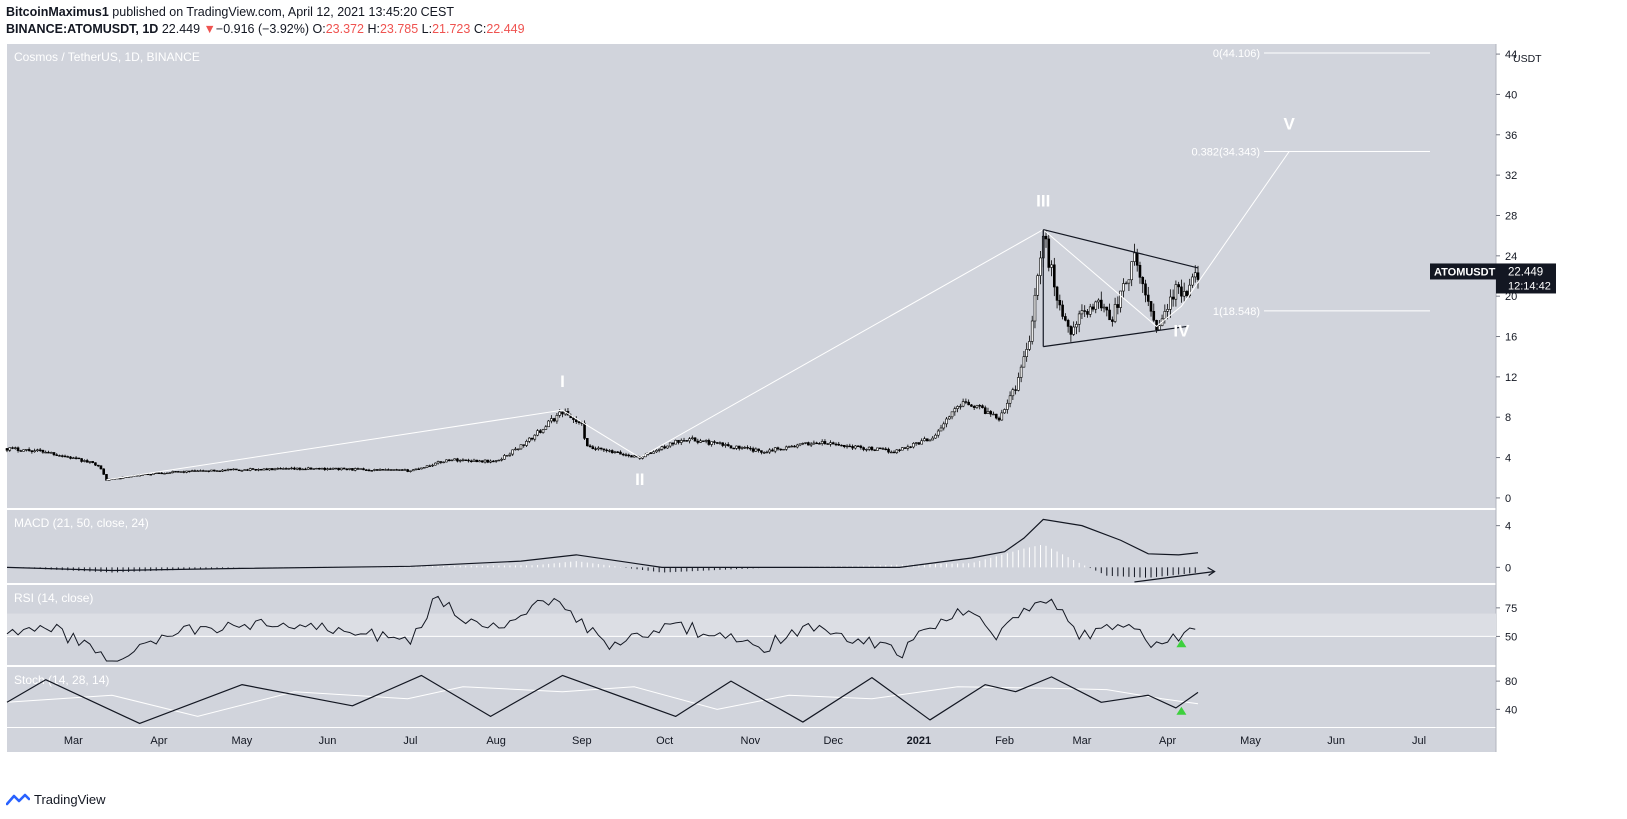 The image size is (1627, 819). I want to click on time-tick-label: 2021, so click(919, 741).